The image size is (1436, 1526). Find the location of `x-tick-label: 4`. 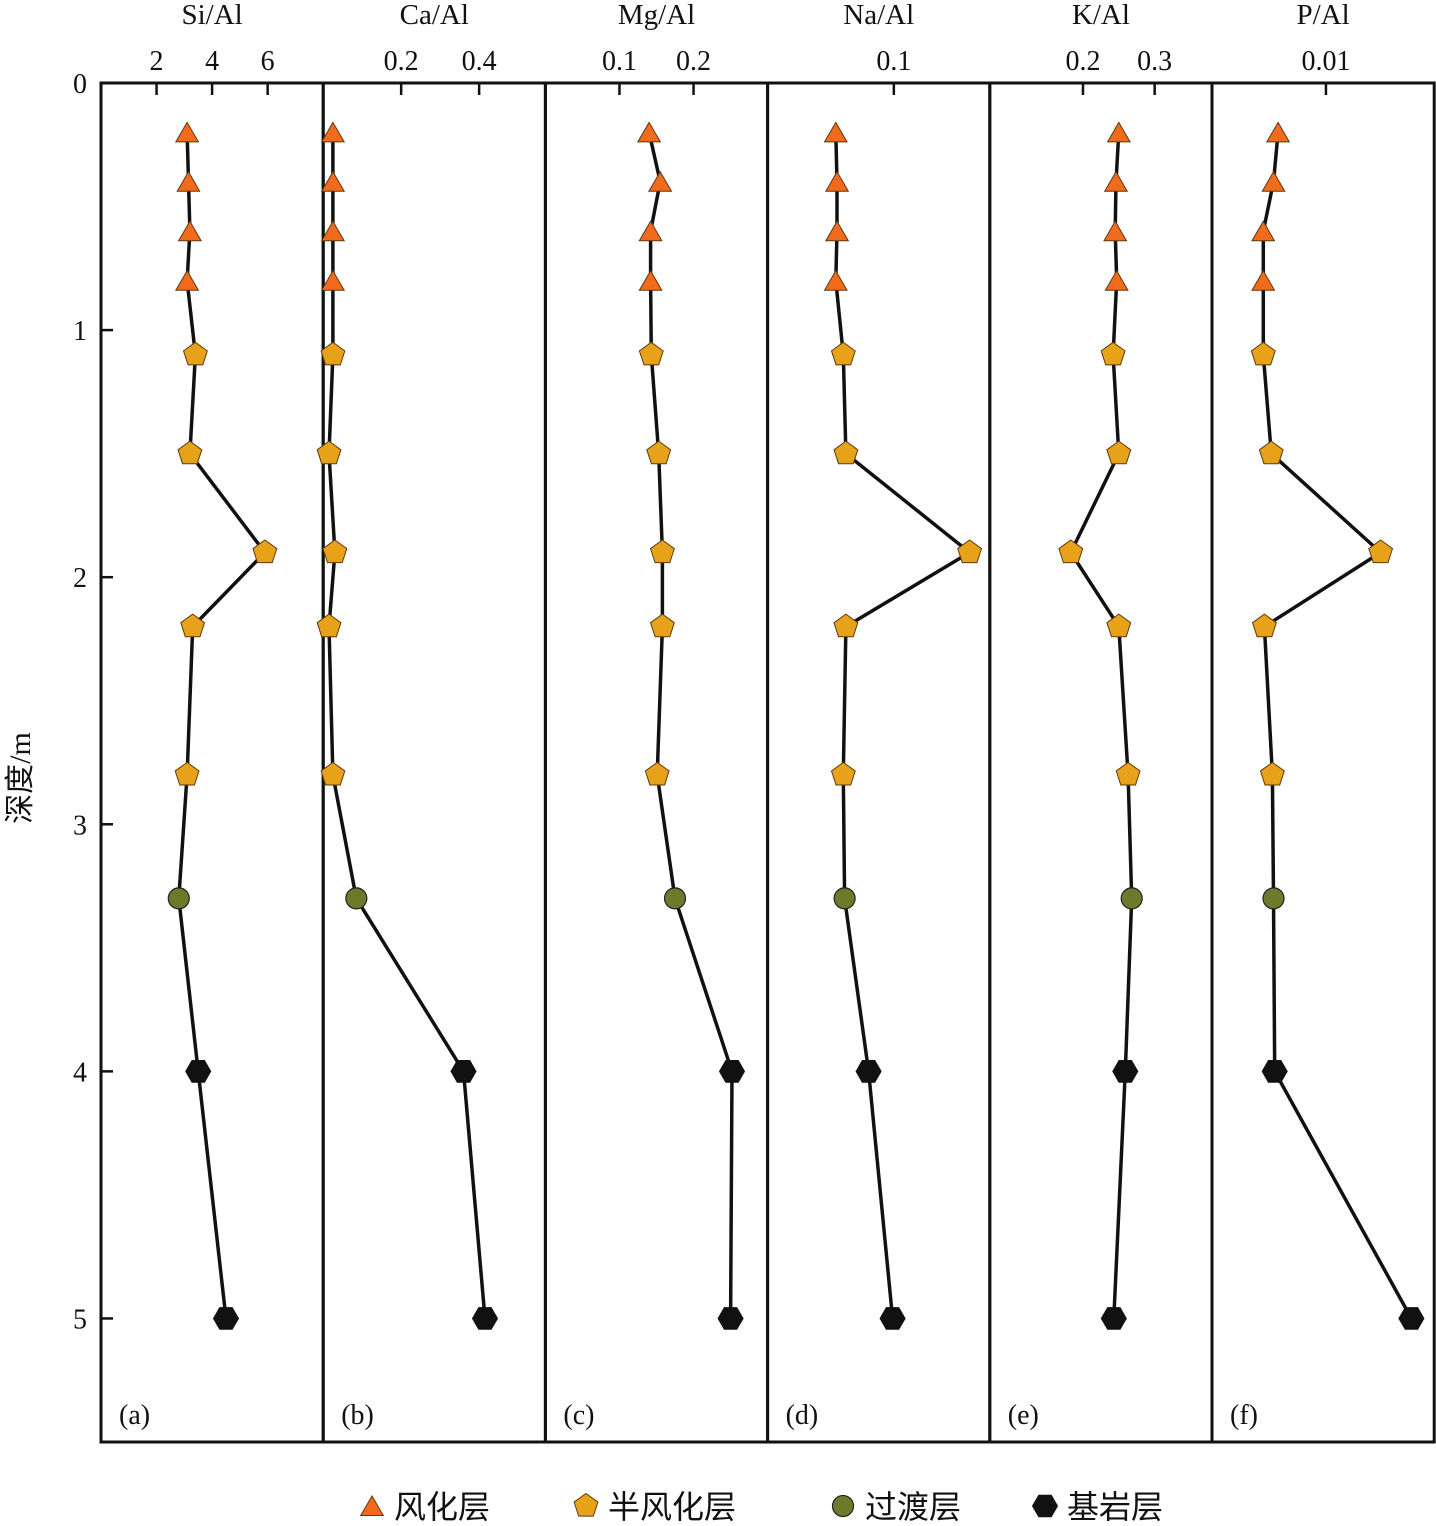

x-tick-label: 4 is located at coordinates (212, 61).